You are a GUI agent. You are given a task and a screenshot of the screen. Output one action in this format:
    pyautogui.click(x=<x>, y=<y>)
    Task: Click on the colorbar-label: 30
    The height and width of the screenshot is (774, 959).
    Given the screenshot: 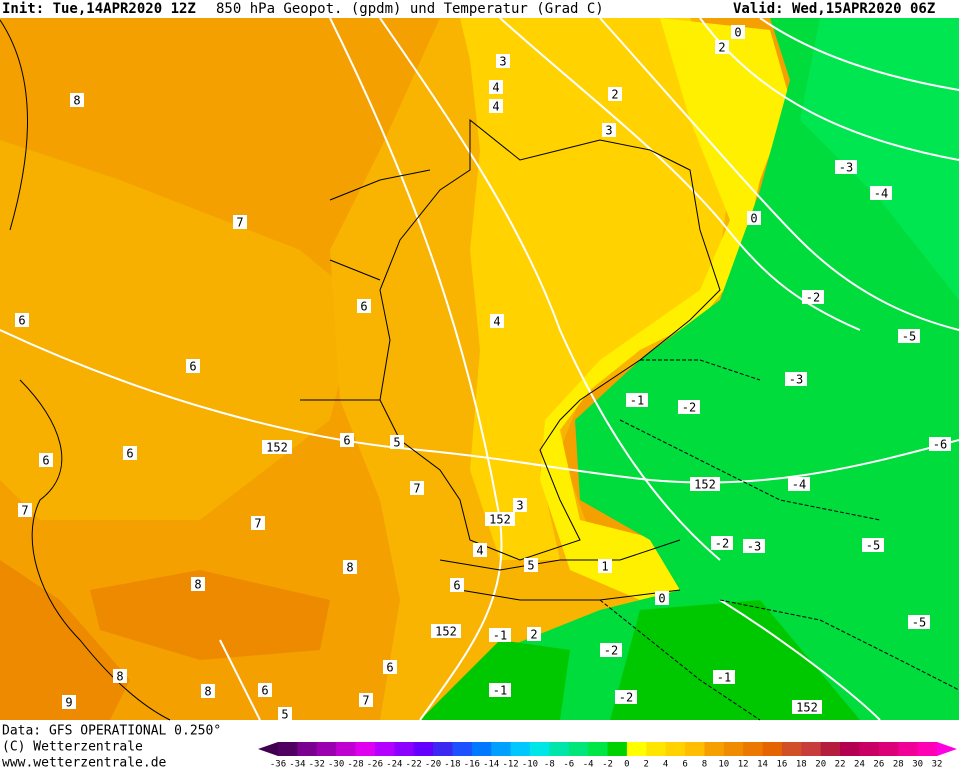 What is the action you would take?
    pyautogui.click(x=917, y=765)
    